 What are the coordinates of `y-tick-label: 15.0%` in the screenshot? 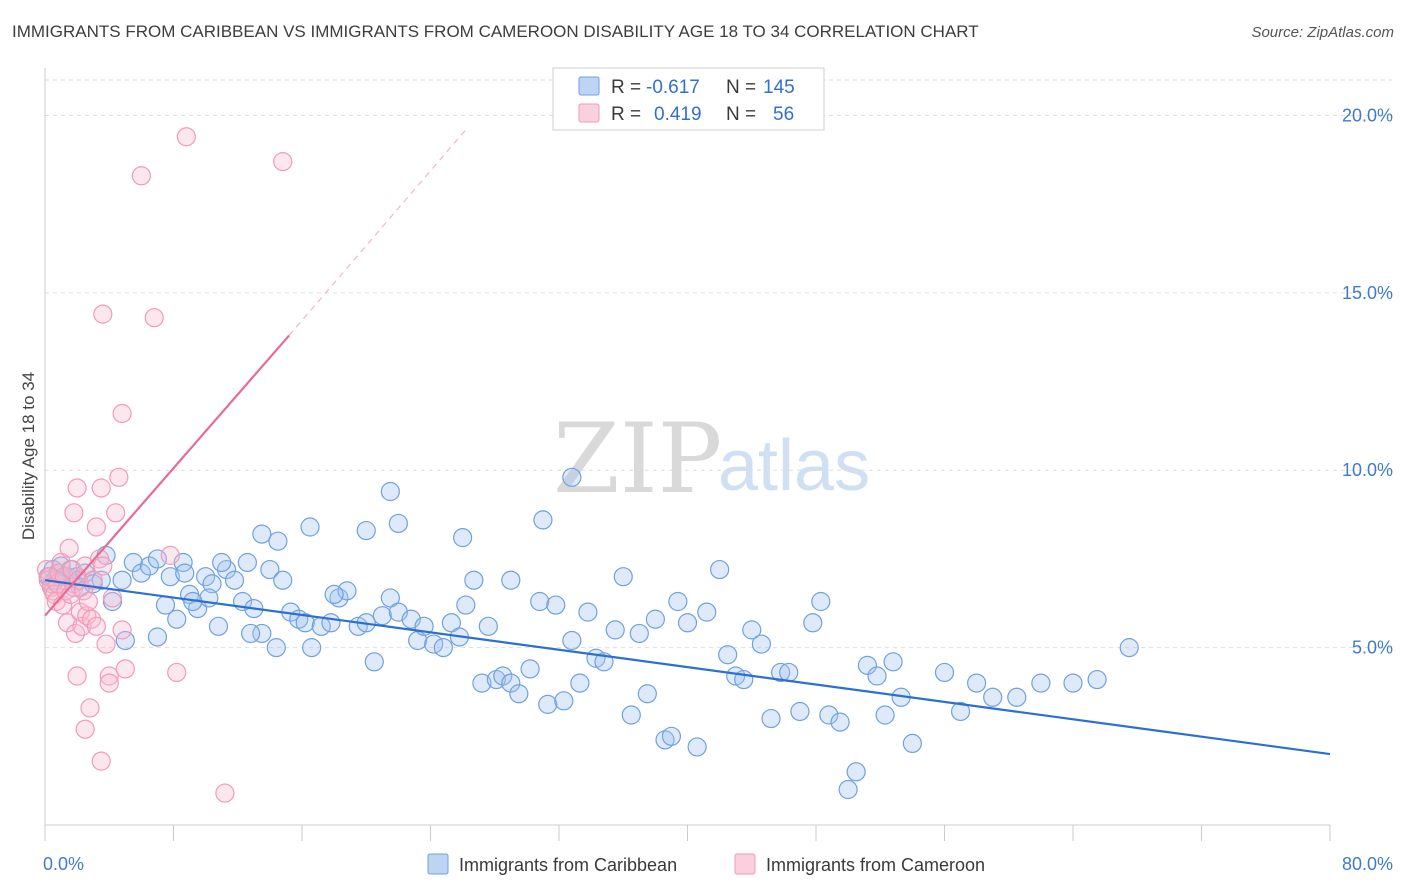 It's located at (1367, 293).